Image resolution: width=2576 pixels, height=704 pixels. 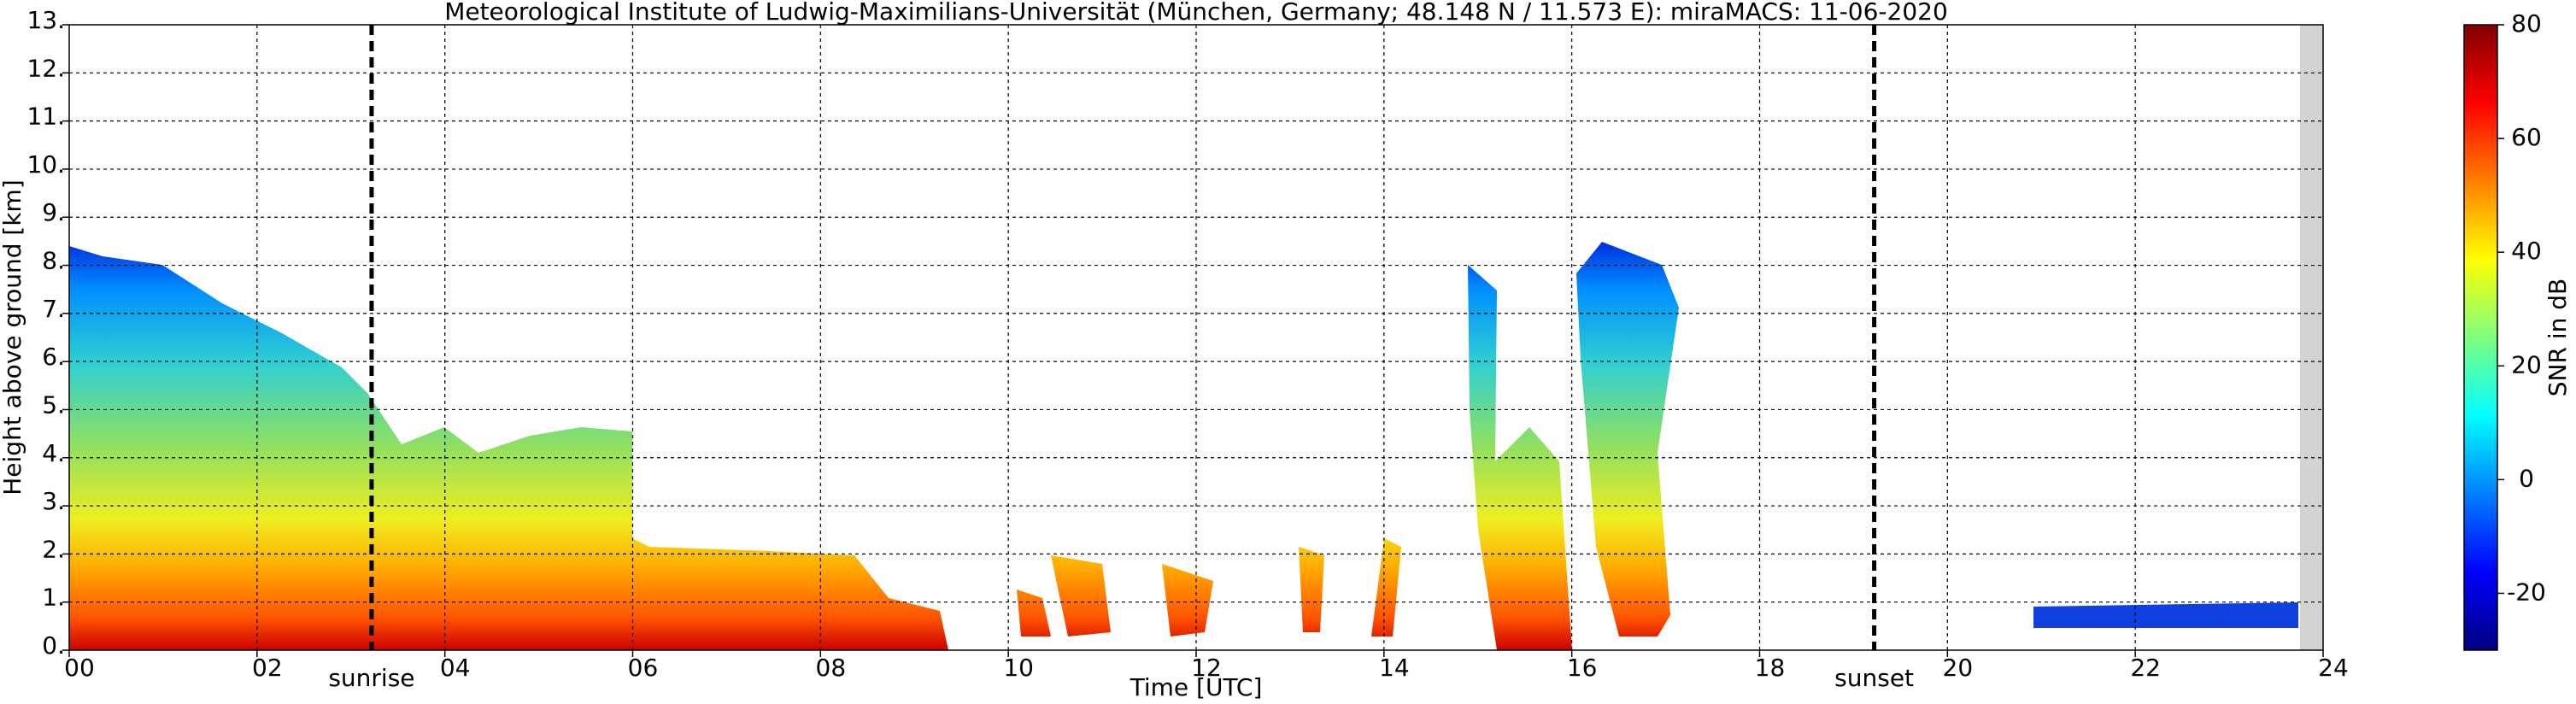 I want to click on y-tick-label: 1., so click(x=53, y=598).